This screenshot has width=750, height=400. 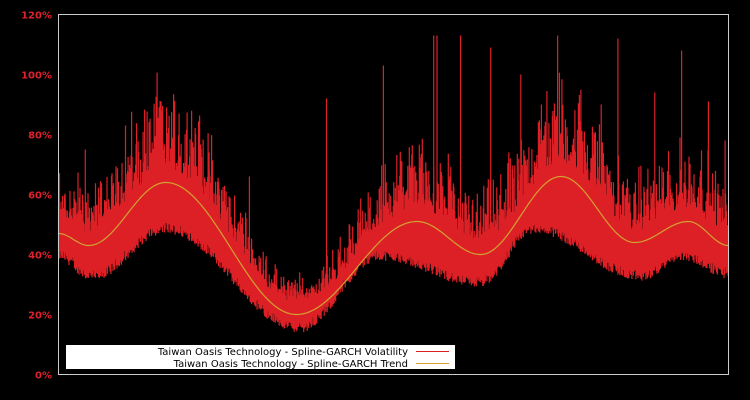 What do you see at coordinates (43, 376) in the screenshot?
I see `y-tick-label: 0%` at bounding box center [43, 376].